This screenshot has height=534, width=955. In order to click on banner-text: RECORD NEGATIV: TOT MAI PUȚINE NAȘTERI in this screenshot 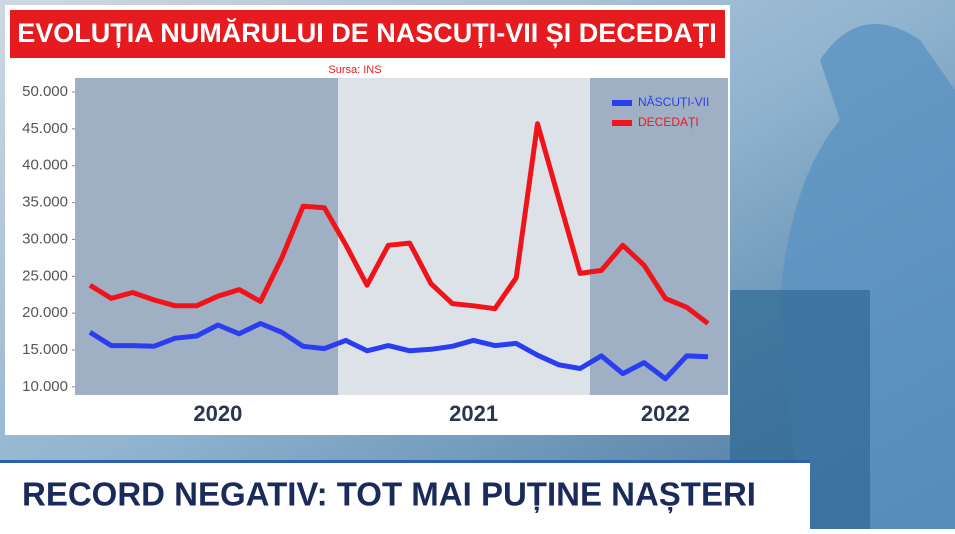, I will do `click(389, 495)`.